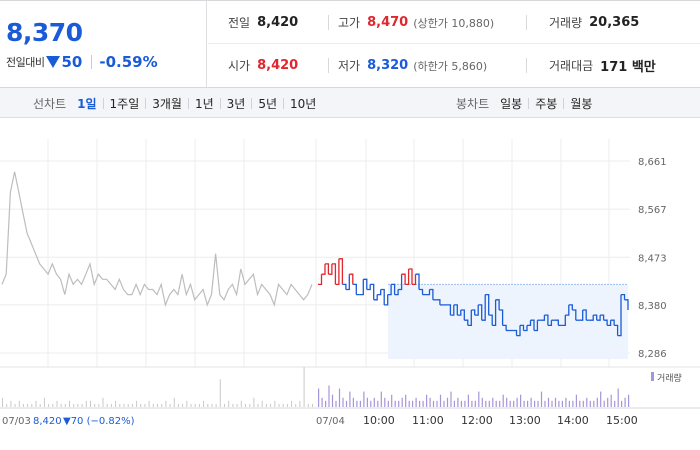  What do you see at coordinates (546, 103) in the screenshot?
I see `tab-weekly-candle: 주봉` at bounding box center [546, 103].